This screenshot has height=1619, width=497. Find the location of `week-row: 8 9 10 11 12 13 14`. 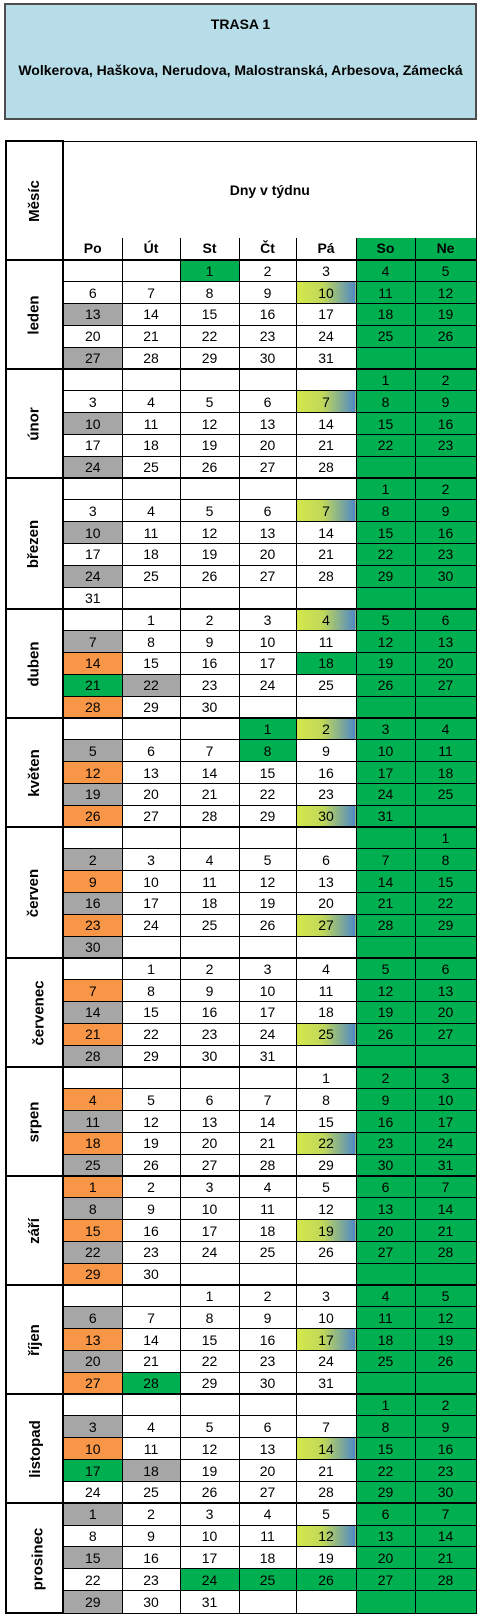

week-row: 8 9 10 11 12 13 14 is located at coordinates (241, 1536).